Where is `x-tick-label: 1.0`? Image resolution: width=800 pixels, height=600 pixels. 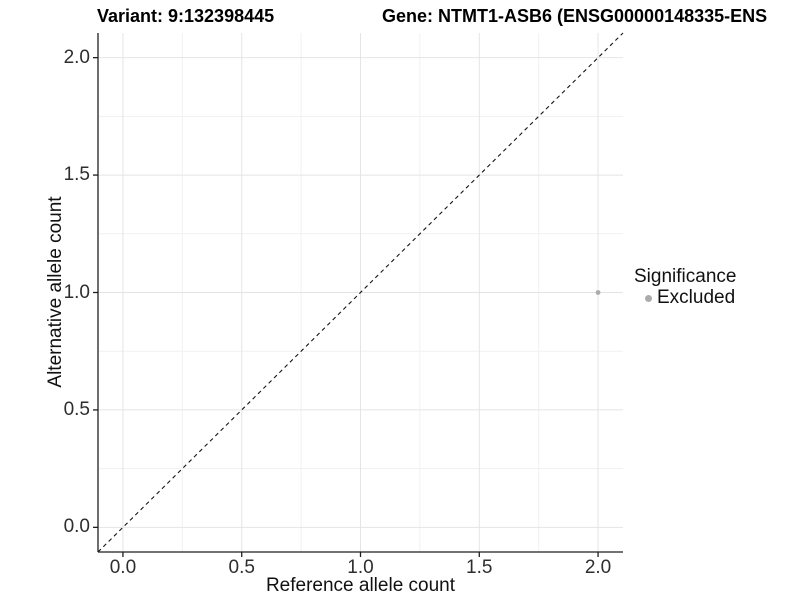
x-tick-label: 1.0 is located at coordinates (360, 567).